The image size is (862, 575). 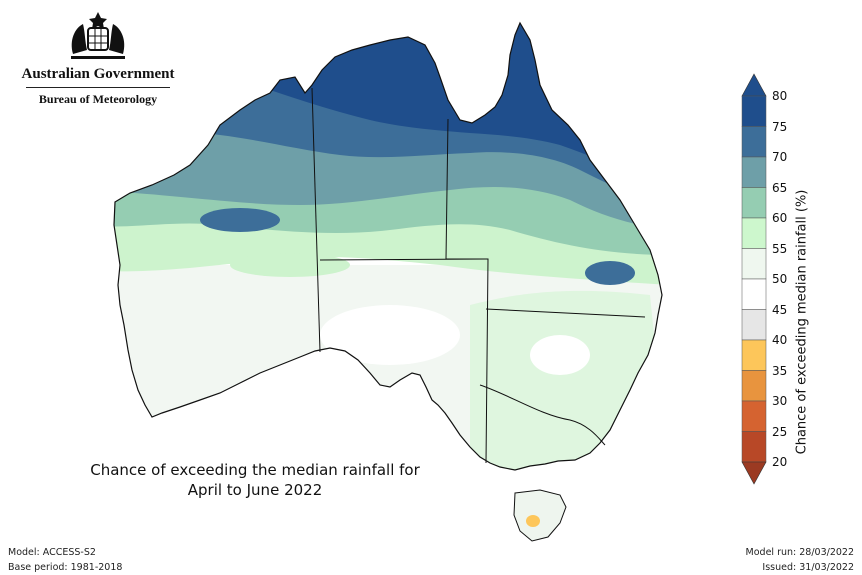 What do you see at coordinates (800, 560) in the screenshot?
I see `issue-info: Model run: 28/03/2022 Issued: 31/03/2022` at bounding box center [800, 560].